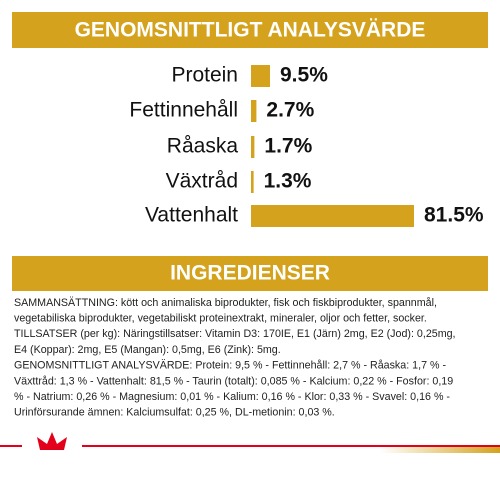 The height and width of the screenshot is (500, 500). What do you see at coordinates (183, 110) in the screenshot?
I see `category-label: Fettinnehåll` at bounding box center [183, 110].